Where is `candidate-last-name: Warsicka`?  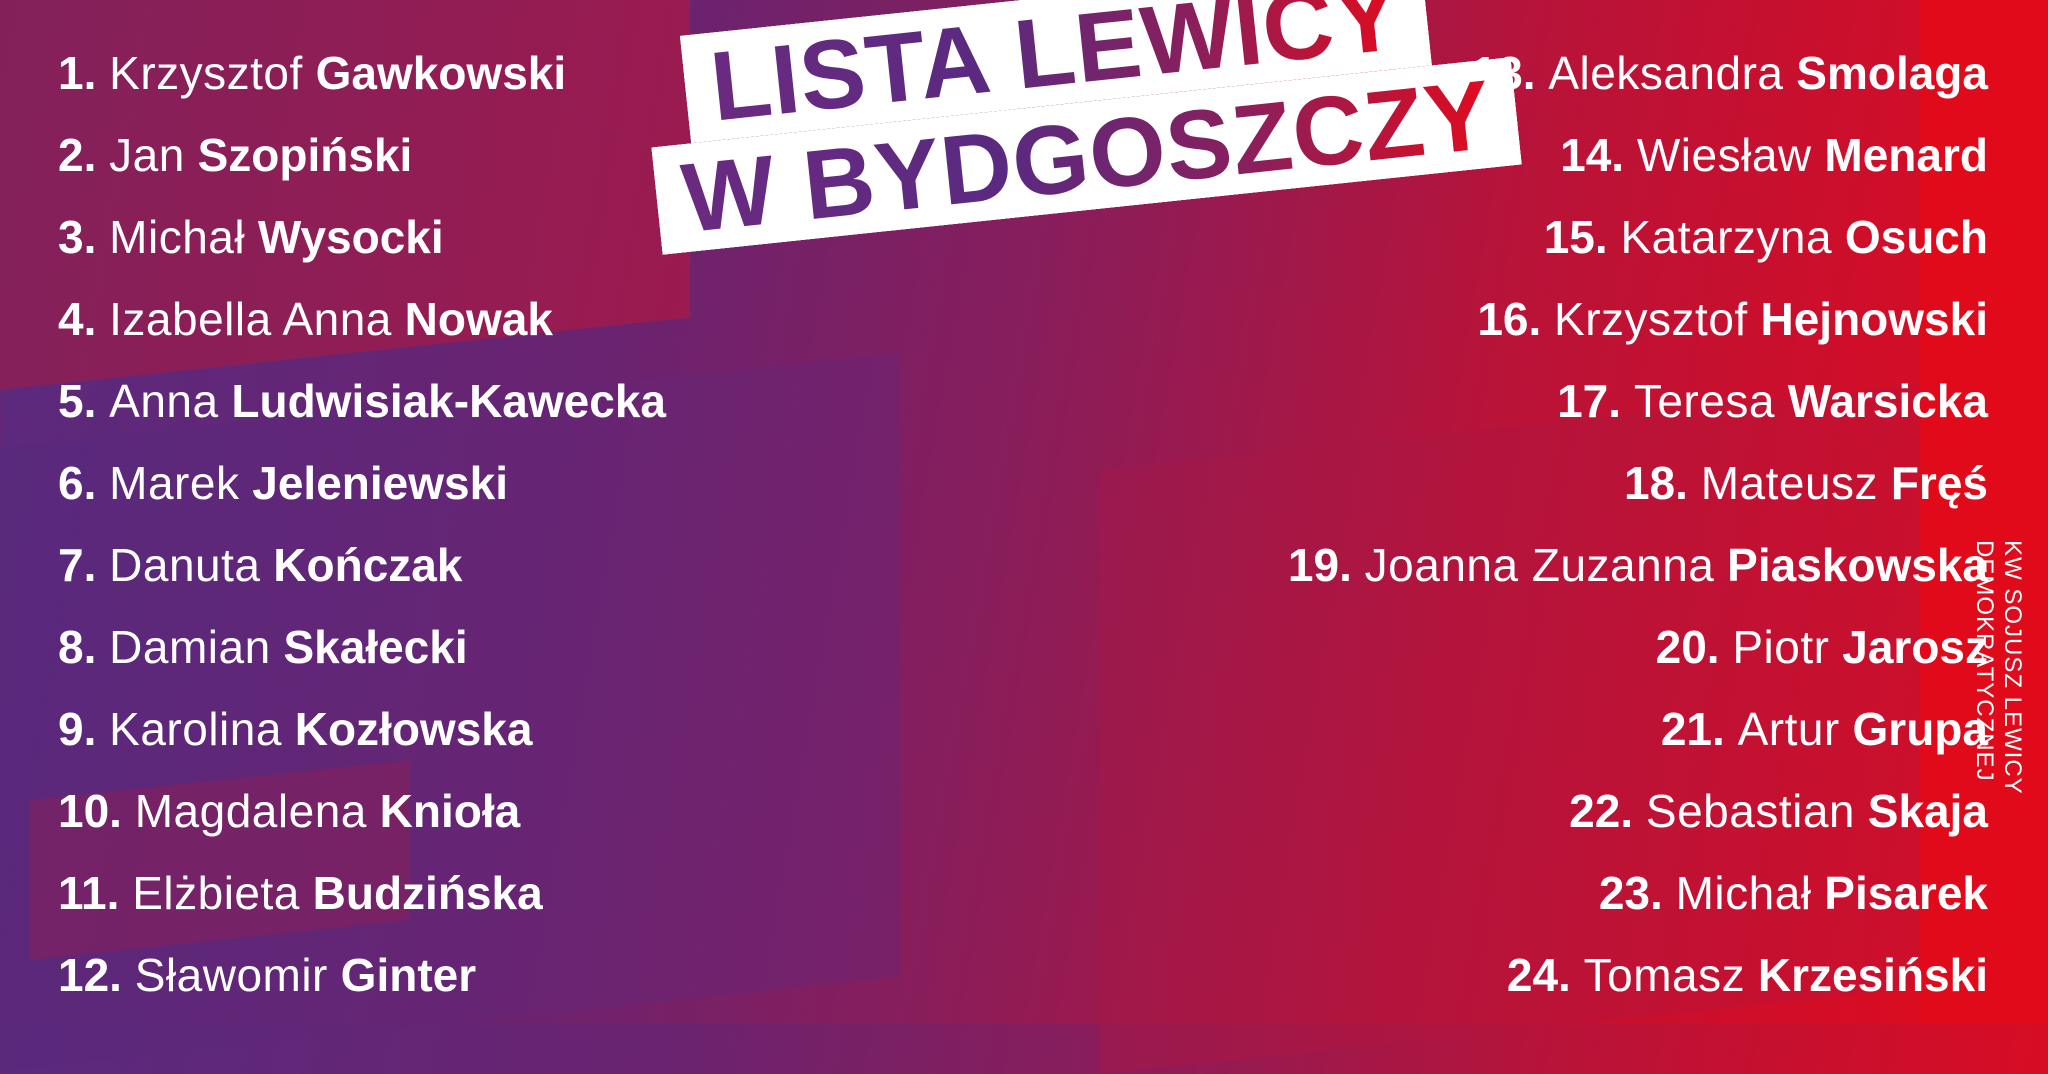 candidate-last-name: Warsicka is located at coordinates (1887, 401).